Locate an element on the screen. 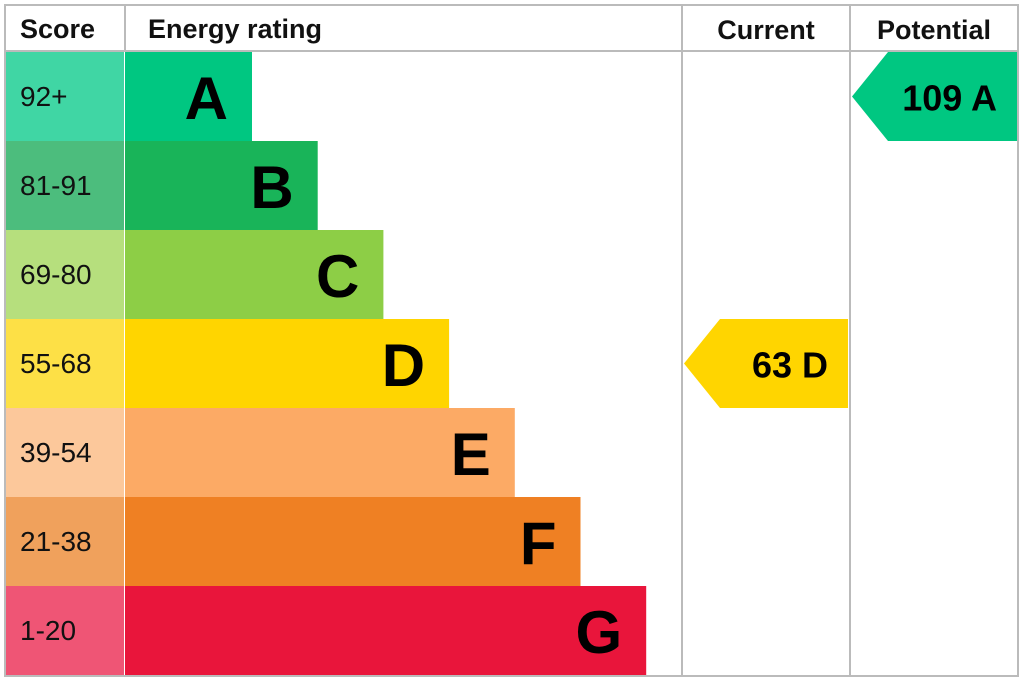 This screenshot has width=1024, height=688. score-range: 21-38 is located at coordinates (56, 541).